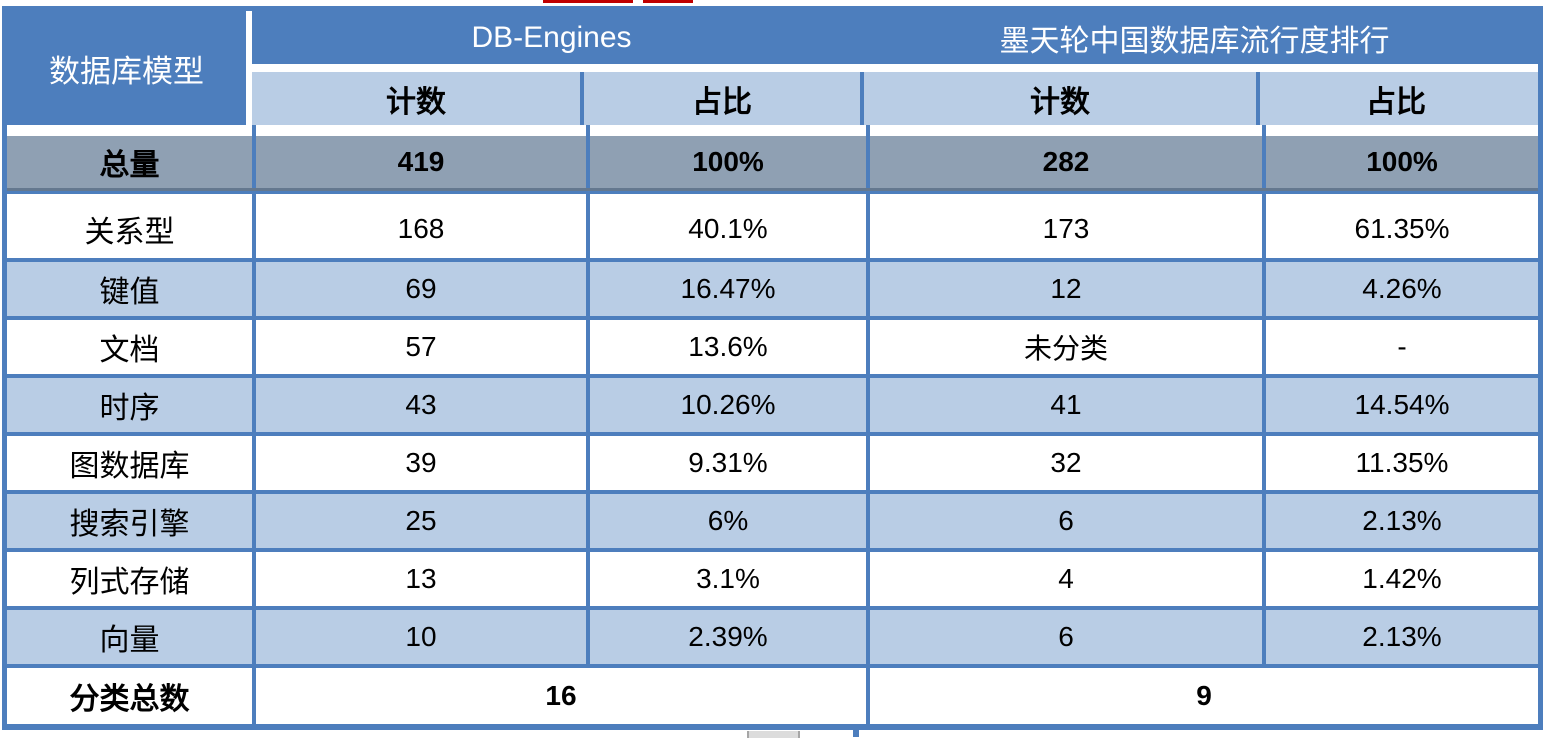  What do you see at coordinates (726, 289) in the screenshot?
I see `value-cell: 16.47%` at bounding box center [726, 289].